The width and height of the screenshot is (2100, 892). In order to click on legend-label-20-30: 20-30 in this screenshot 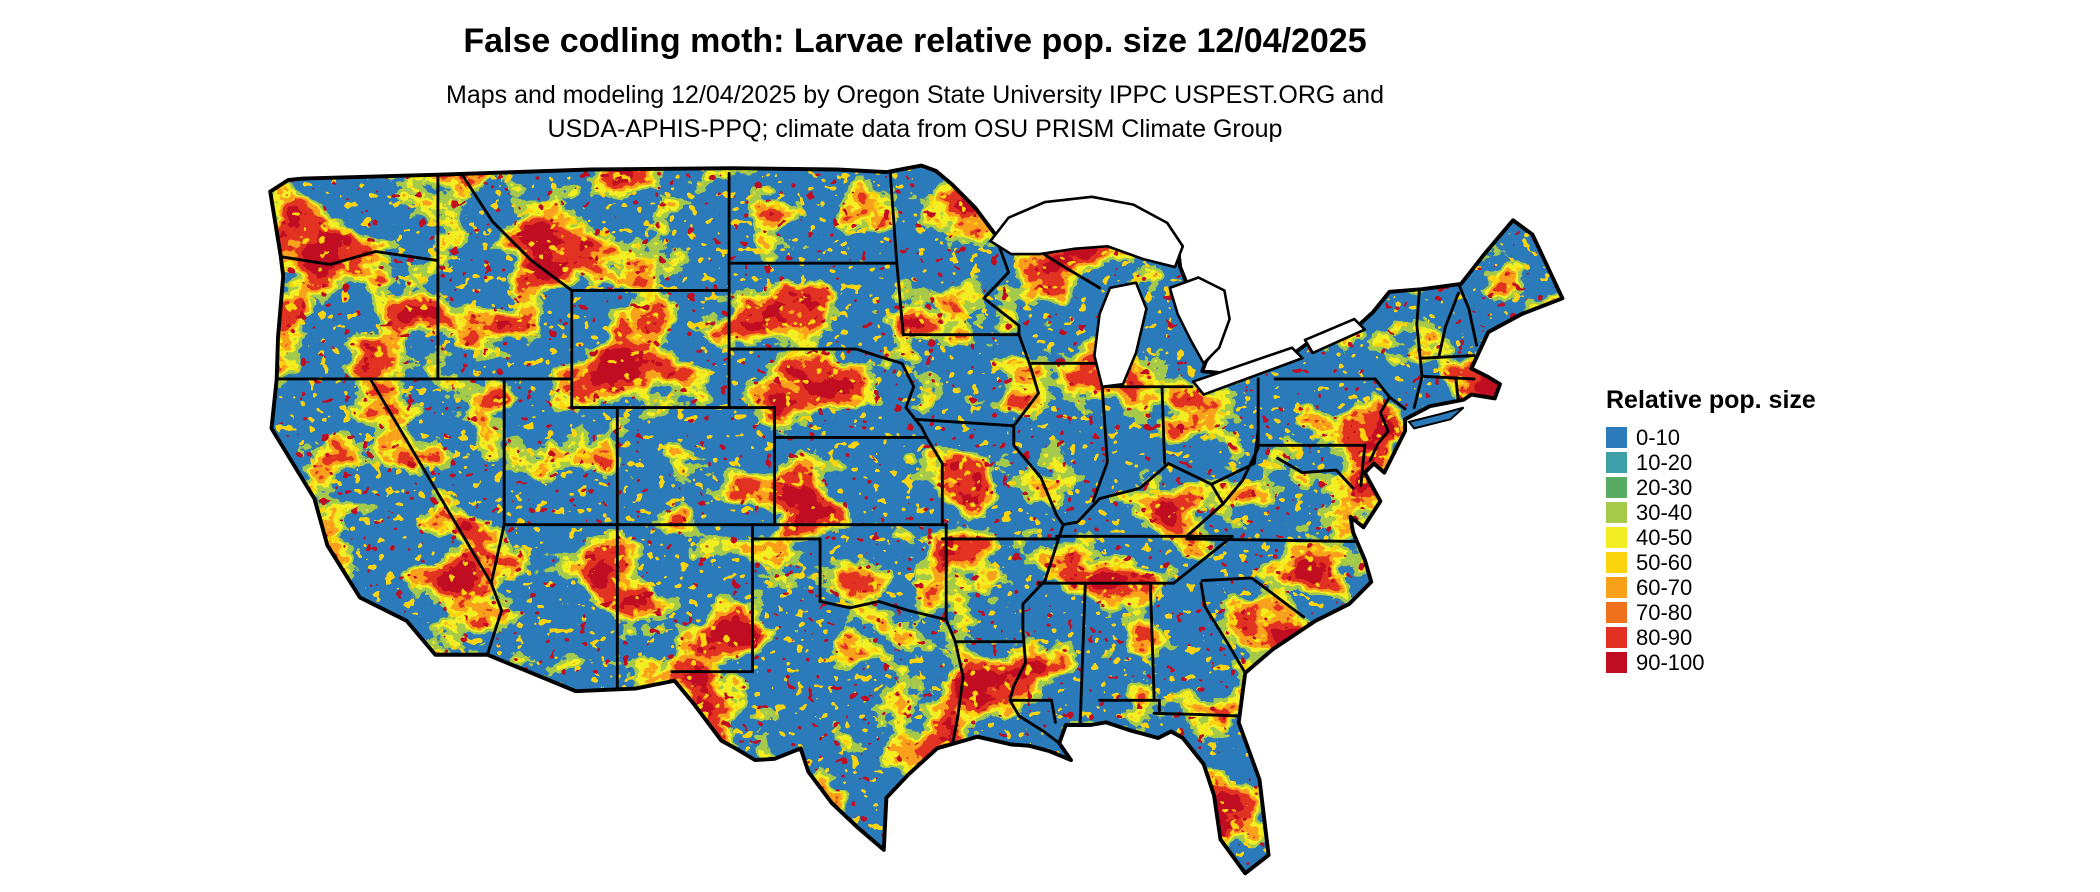, I will do `click(1664, 487)`.